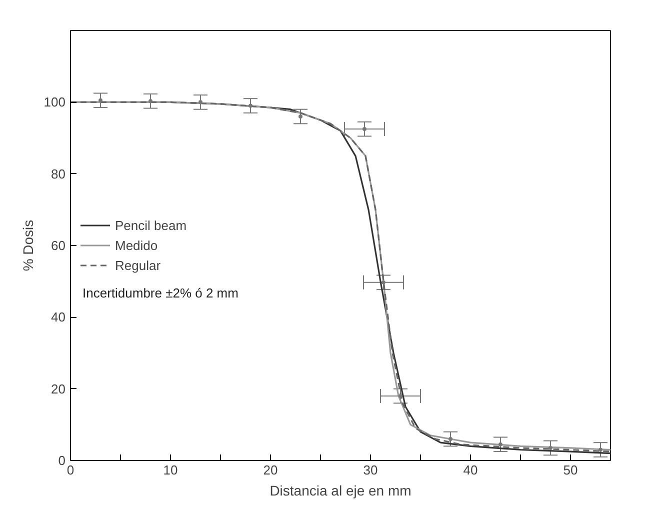 The width and height of the screenshot is (649, 527). I want to click on x-tick-label: 30, so click(370, 470).